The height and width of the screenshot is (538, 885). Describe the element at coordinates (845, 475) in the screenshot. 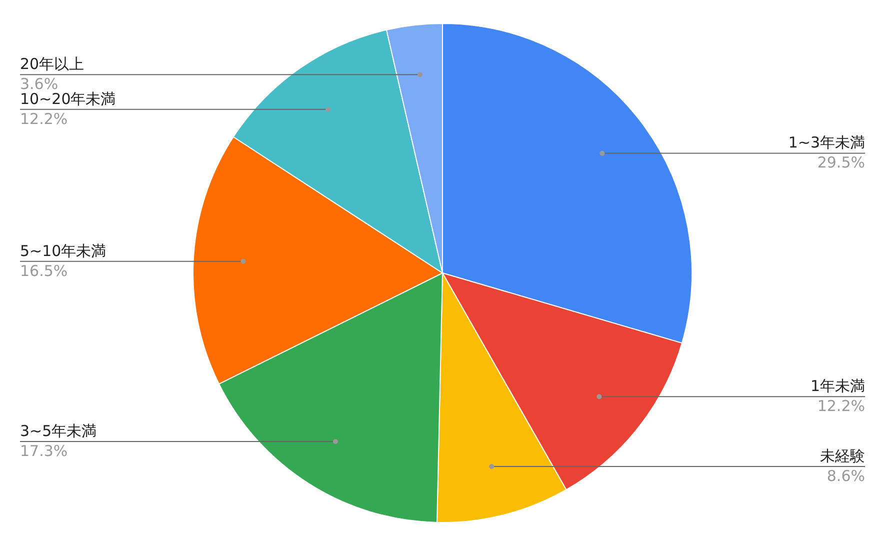

I see `data-label: 8.6%` at that location.